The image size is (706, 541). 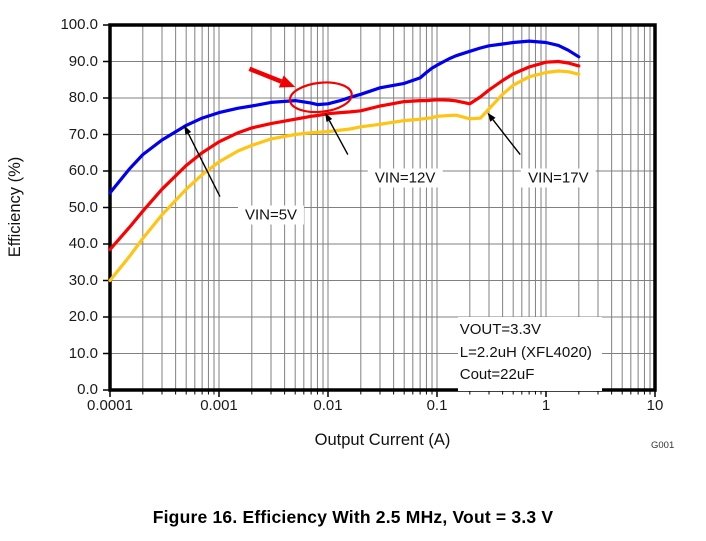 What do you see at coordinates (87, 389) in the screenshot?
I see `y-tick-label: 0.0` at bounding box center [87, 389].